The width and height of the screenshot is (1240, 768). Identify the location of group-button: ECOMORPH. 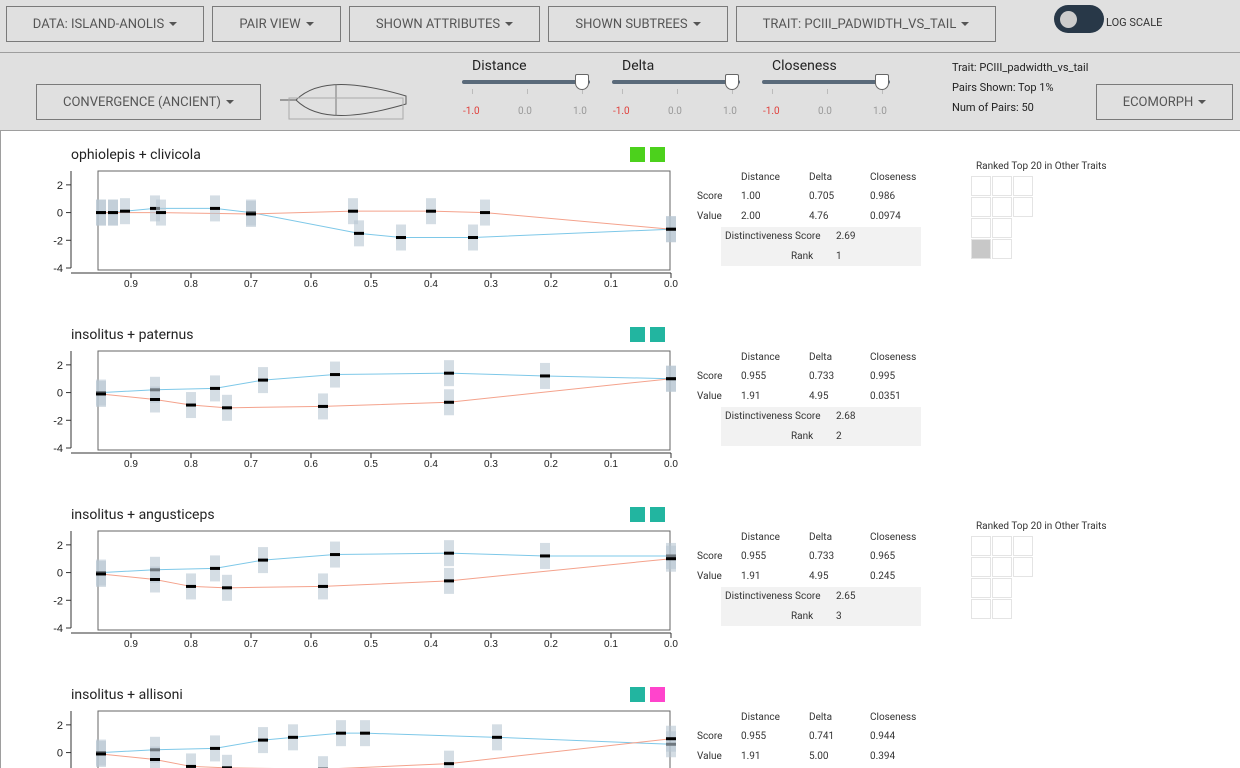
(1164, 102).